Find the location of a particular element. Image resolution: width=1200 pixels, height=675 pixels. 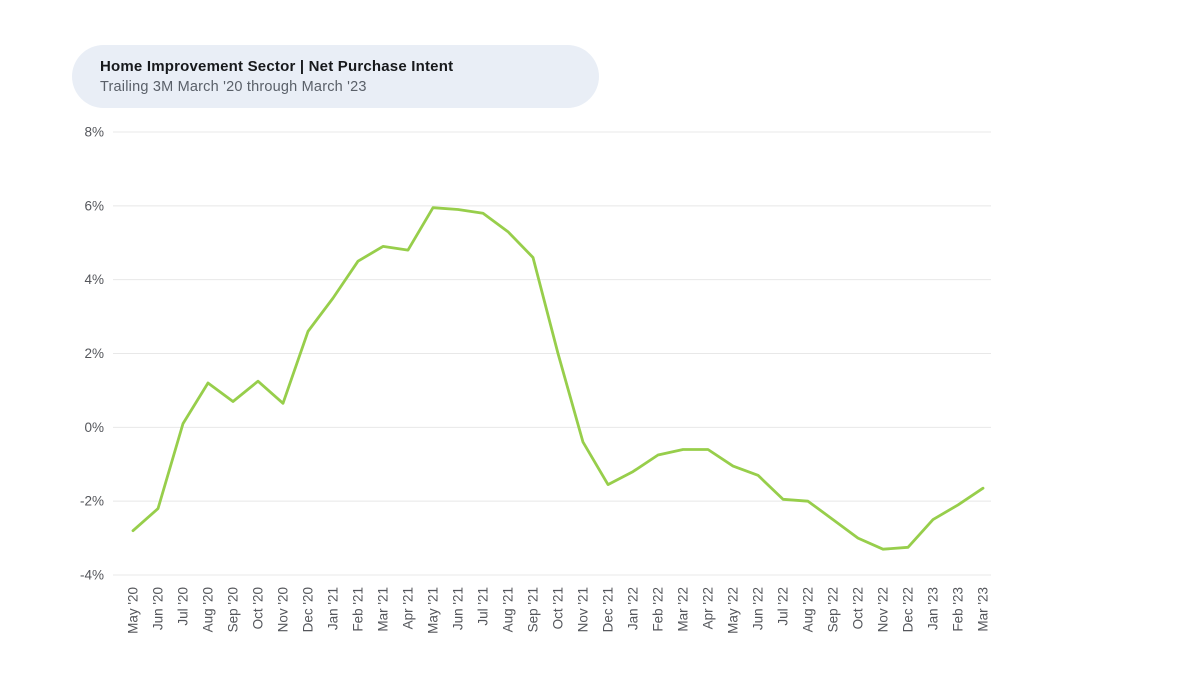

x-tick-label: Dec '21 is located at coordinates (608, 609).